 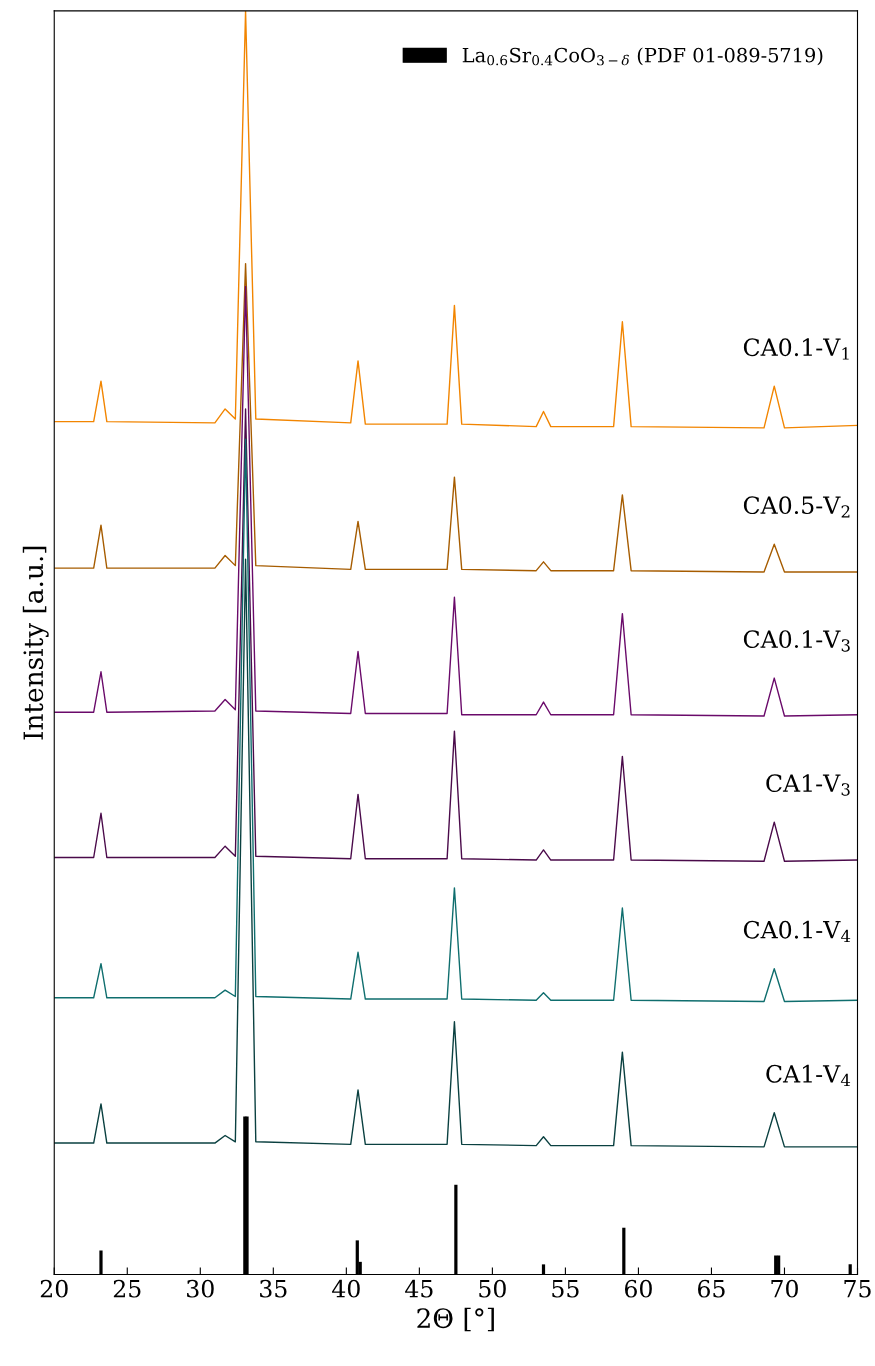 I want to click on x-tick-label: 55, so click(x=565, y=1289).